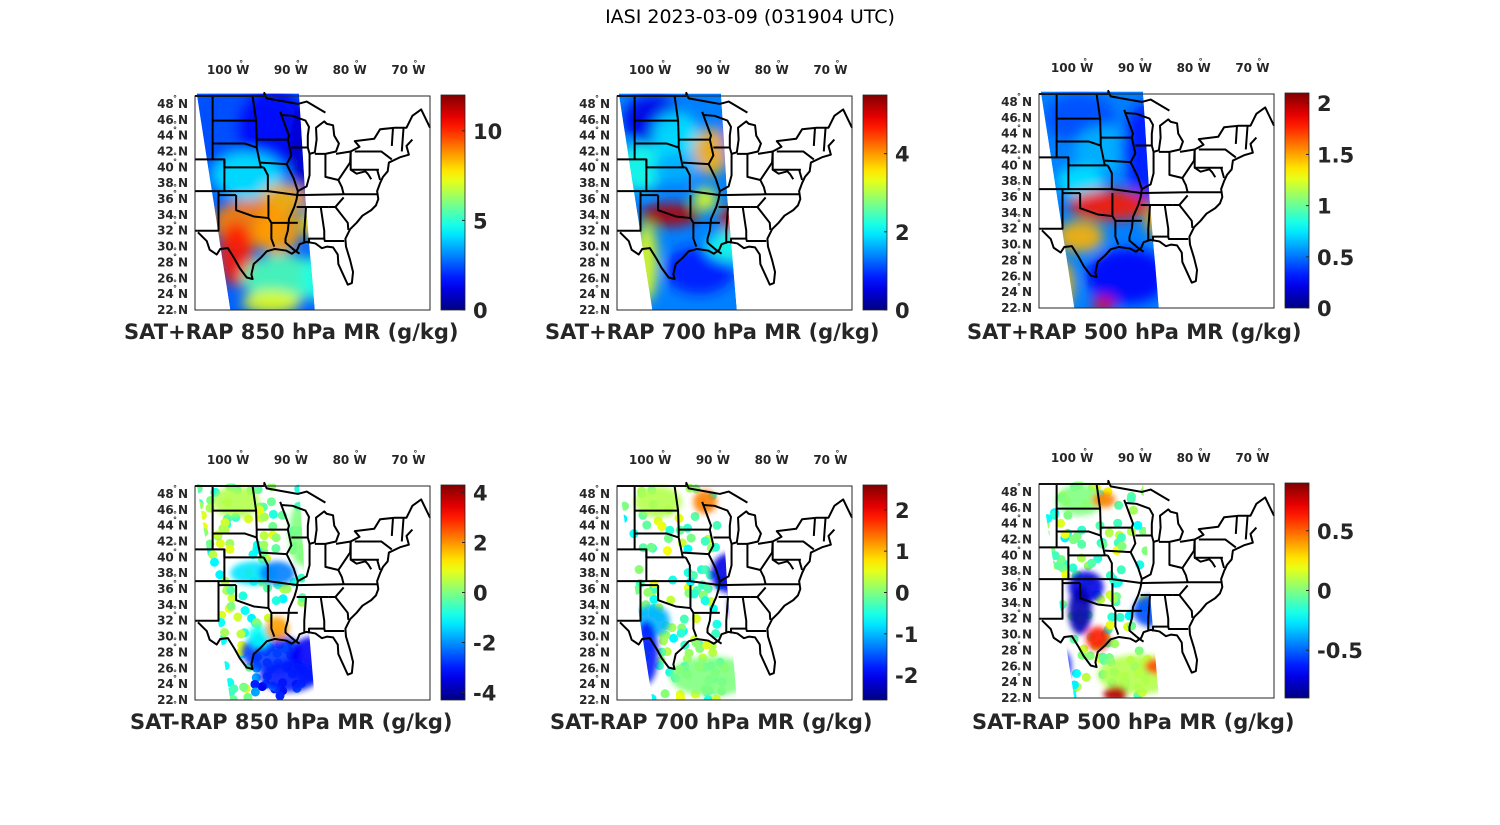 The image size is (1500, 825). I want to click on lat-tick-label: 30 N, so click(594, 637).